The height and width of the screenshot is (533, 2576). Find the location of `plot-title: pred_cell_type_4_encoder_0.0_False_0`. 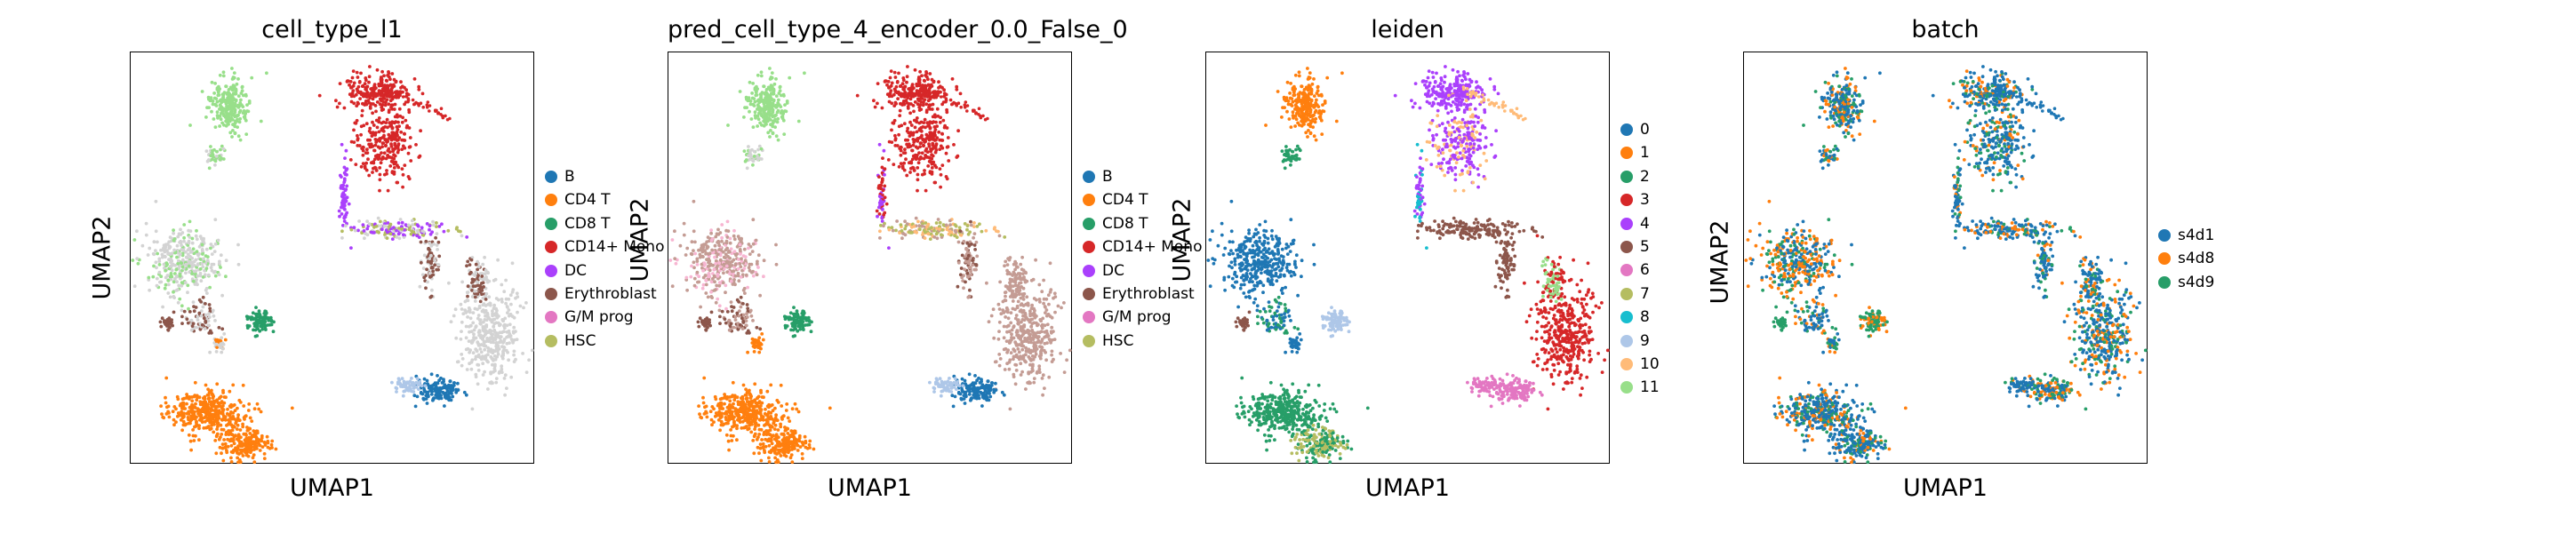

plot-title: pred_cell_type_4_encoder_0.0_False_0 is located at coordinates (898, 30).